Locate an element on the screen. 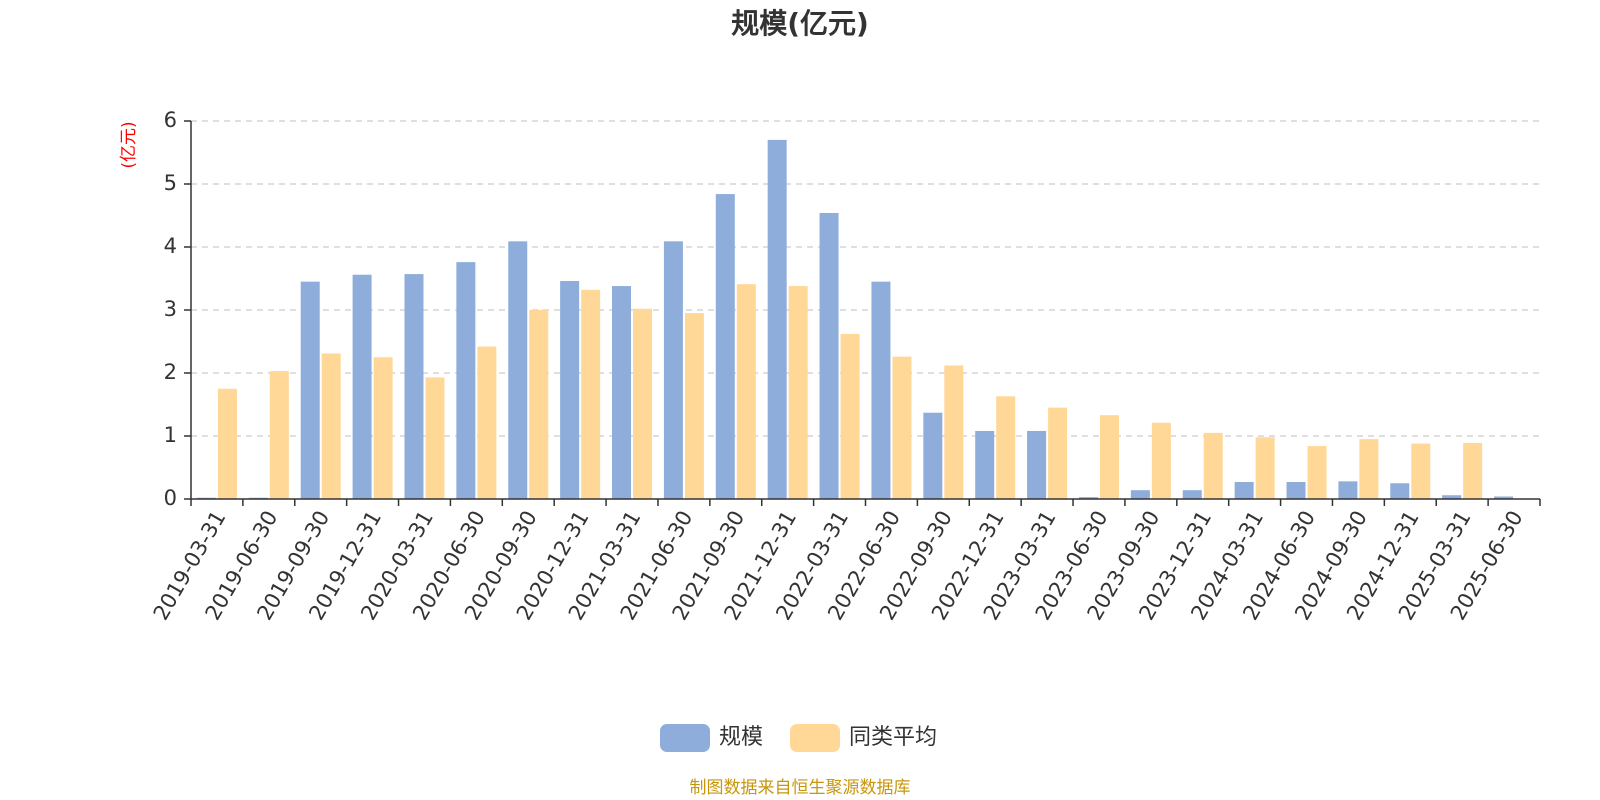  y-tick-label: 5 is located at coordinates (170, 183).